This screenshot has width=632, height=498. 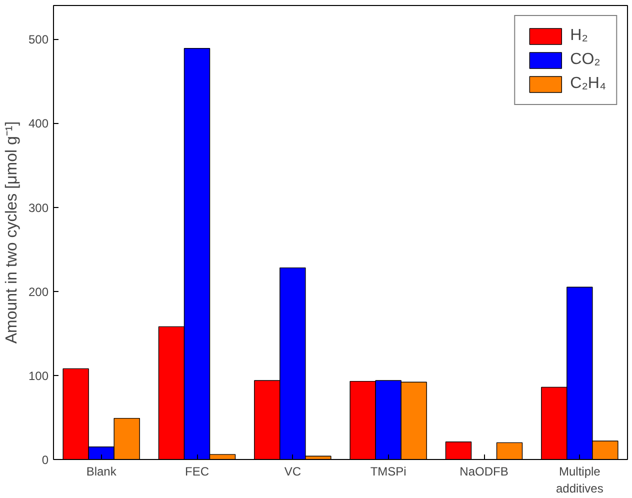 I want to click on x-tick-label: NaODFB, so click(x=484, y=471).